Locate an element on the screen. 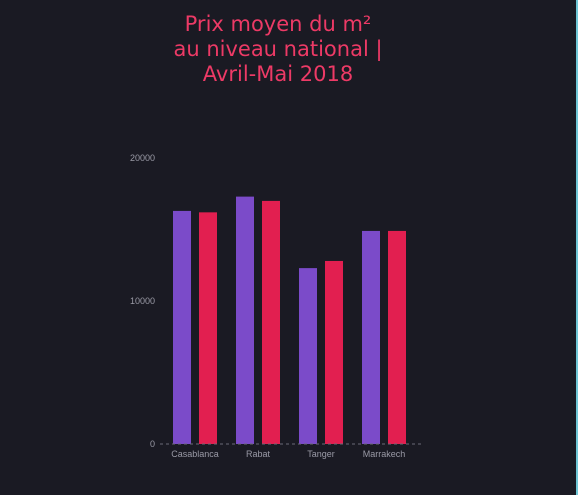  chart-title-line: Prix moyen du m² is located at coordinates (278, 24).